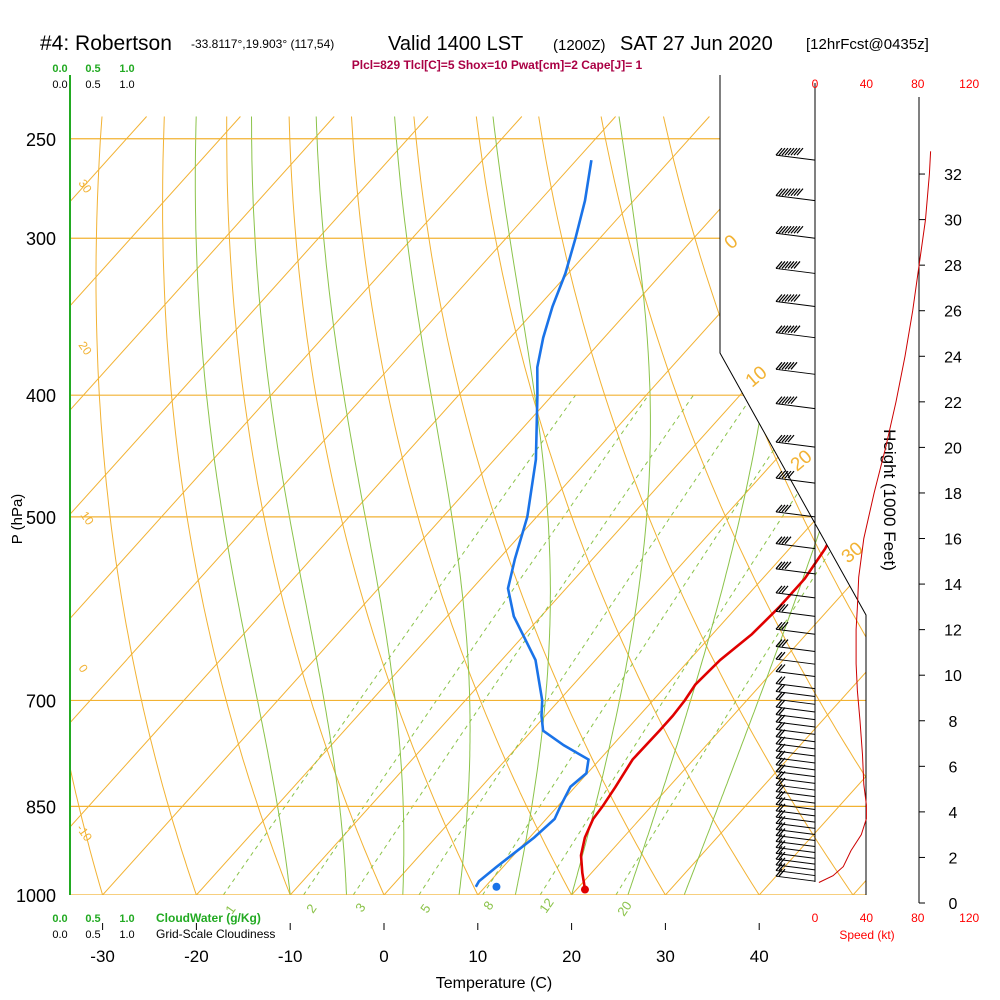  Describe the element at coordinates (196, 956) in the screenshot. I see `temperature-tick-label: -20` at that location.